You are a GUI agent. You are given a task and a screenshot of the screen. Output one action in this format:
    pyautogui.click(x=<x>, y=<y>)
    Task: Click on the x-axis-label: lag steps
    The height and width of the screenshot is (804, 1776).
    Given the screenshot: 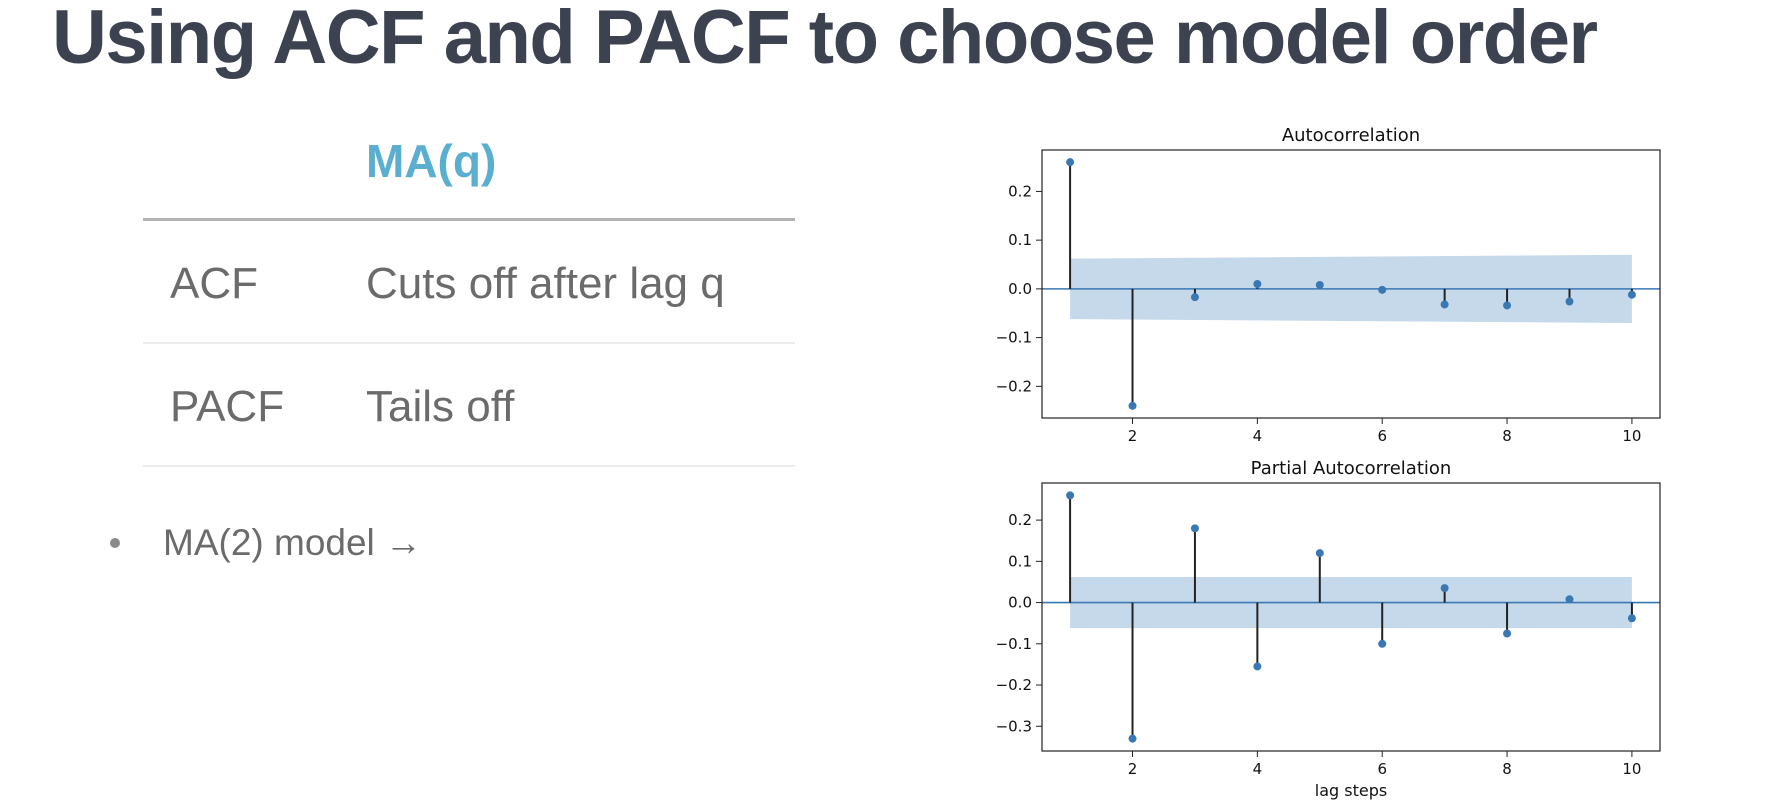 What is the action you would take?
    pyautogui.click(x=1351, y=790)
    